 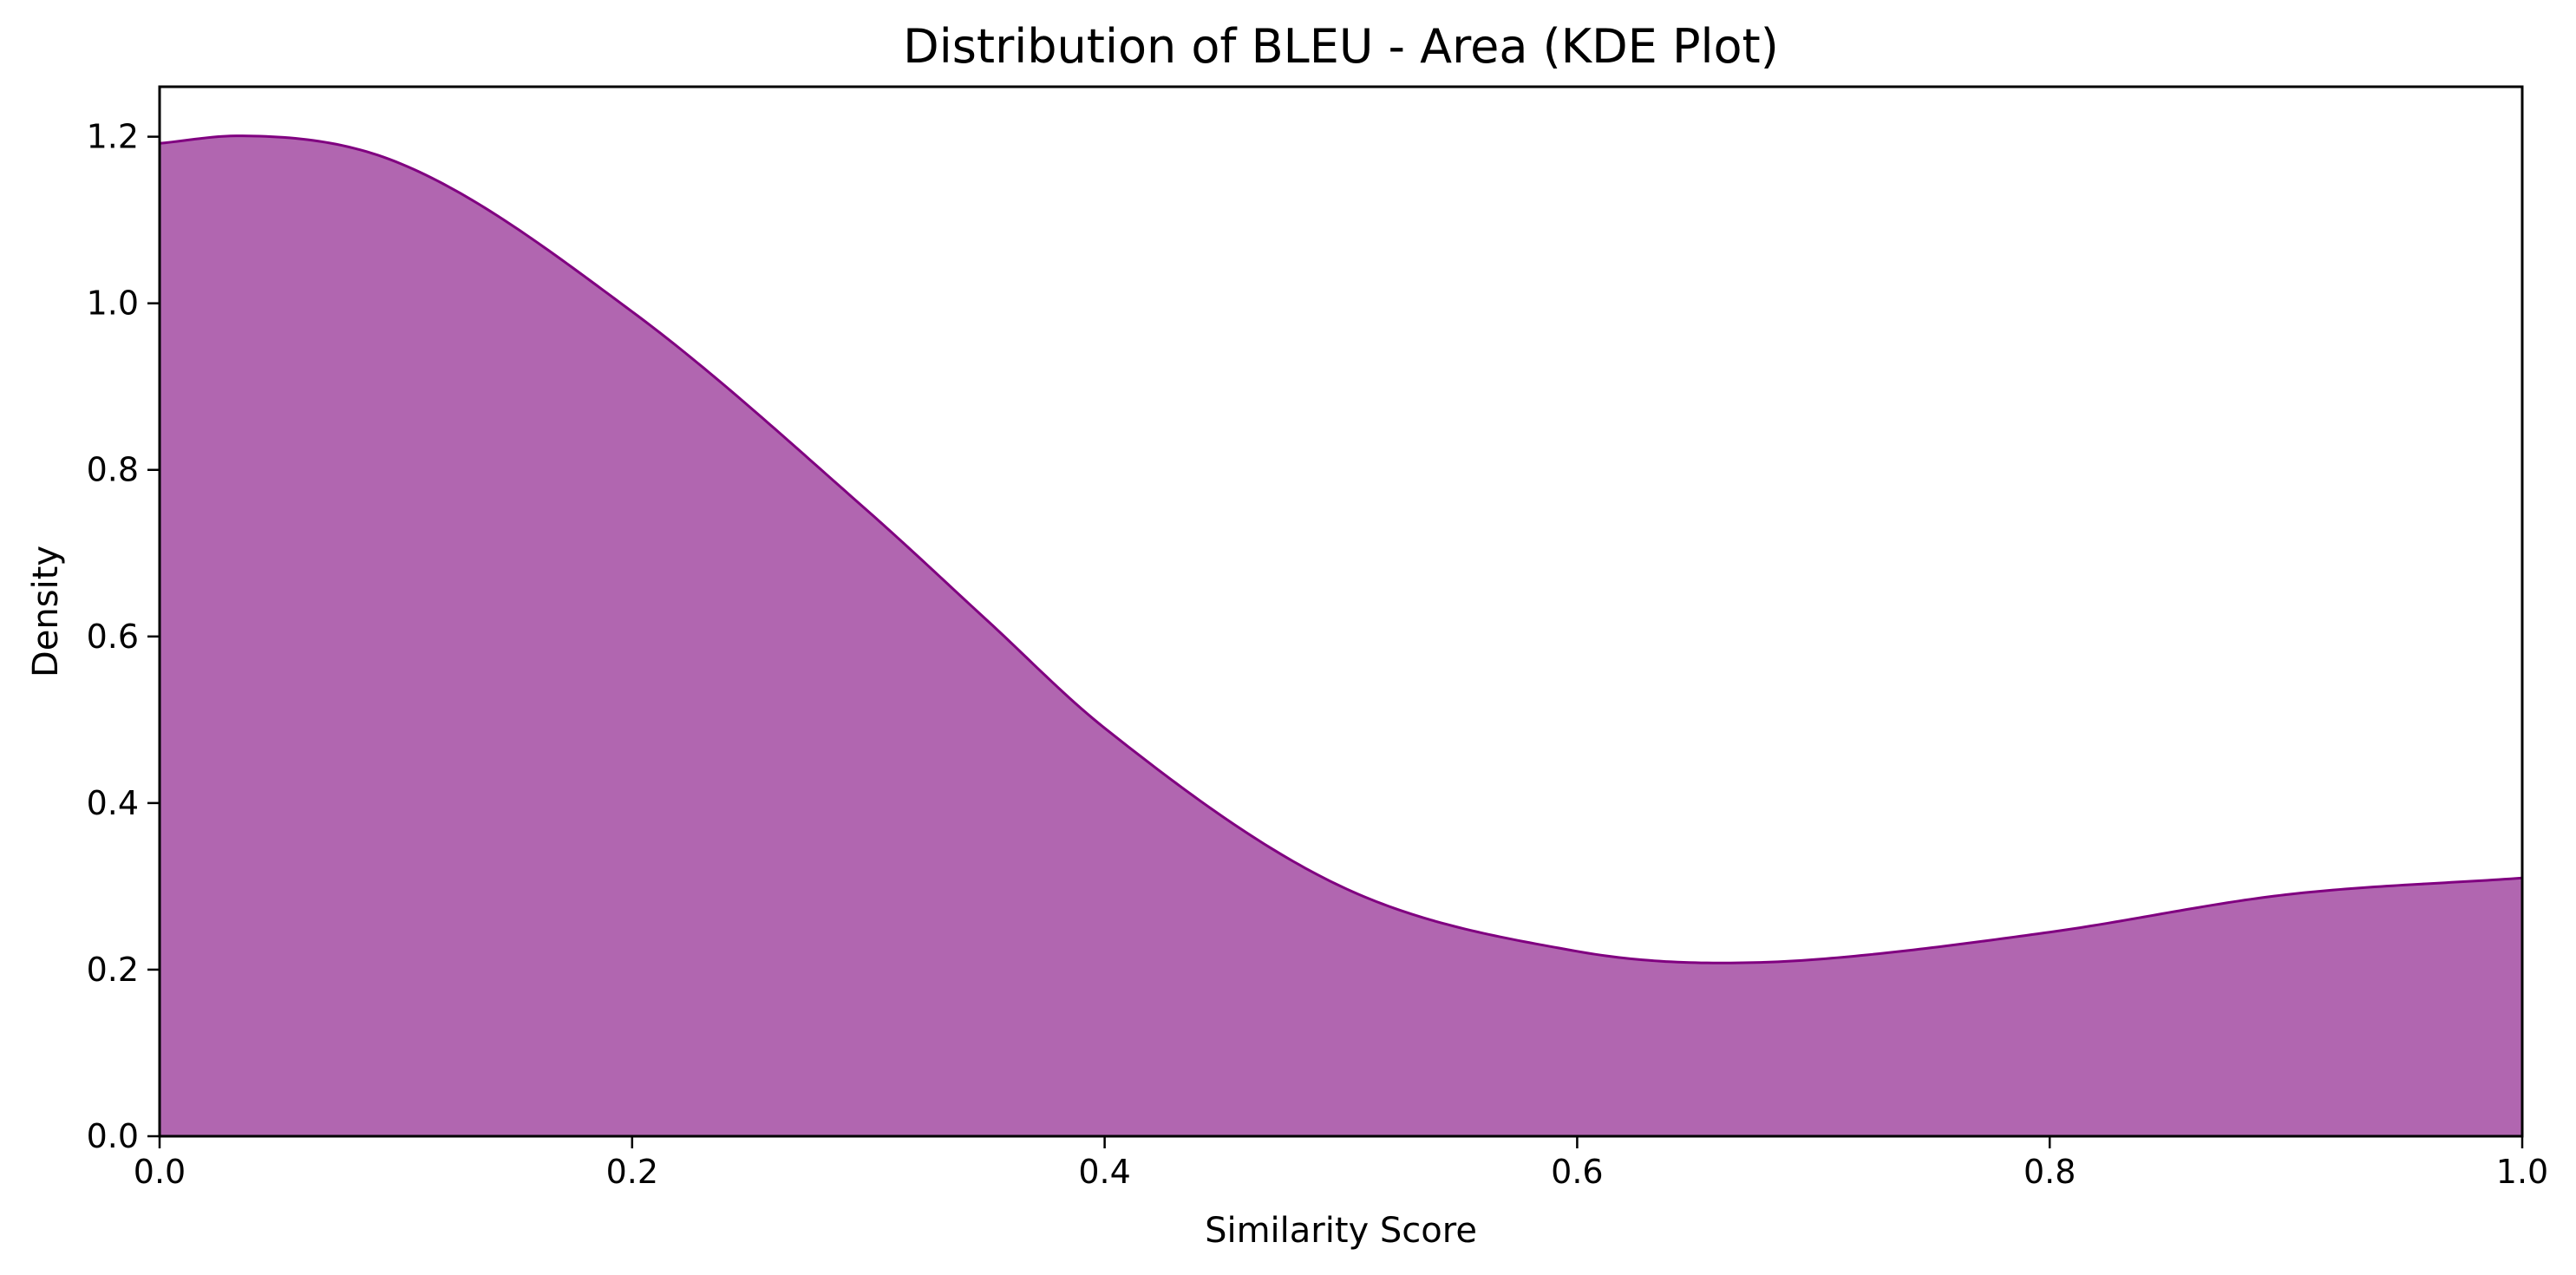 What do you see at coordinates (113, 803) in the screenshot?
I see `y-tick-label: 0.4` at bounding box center [113, 803].